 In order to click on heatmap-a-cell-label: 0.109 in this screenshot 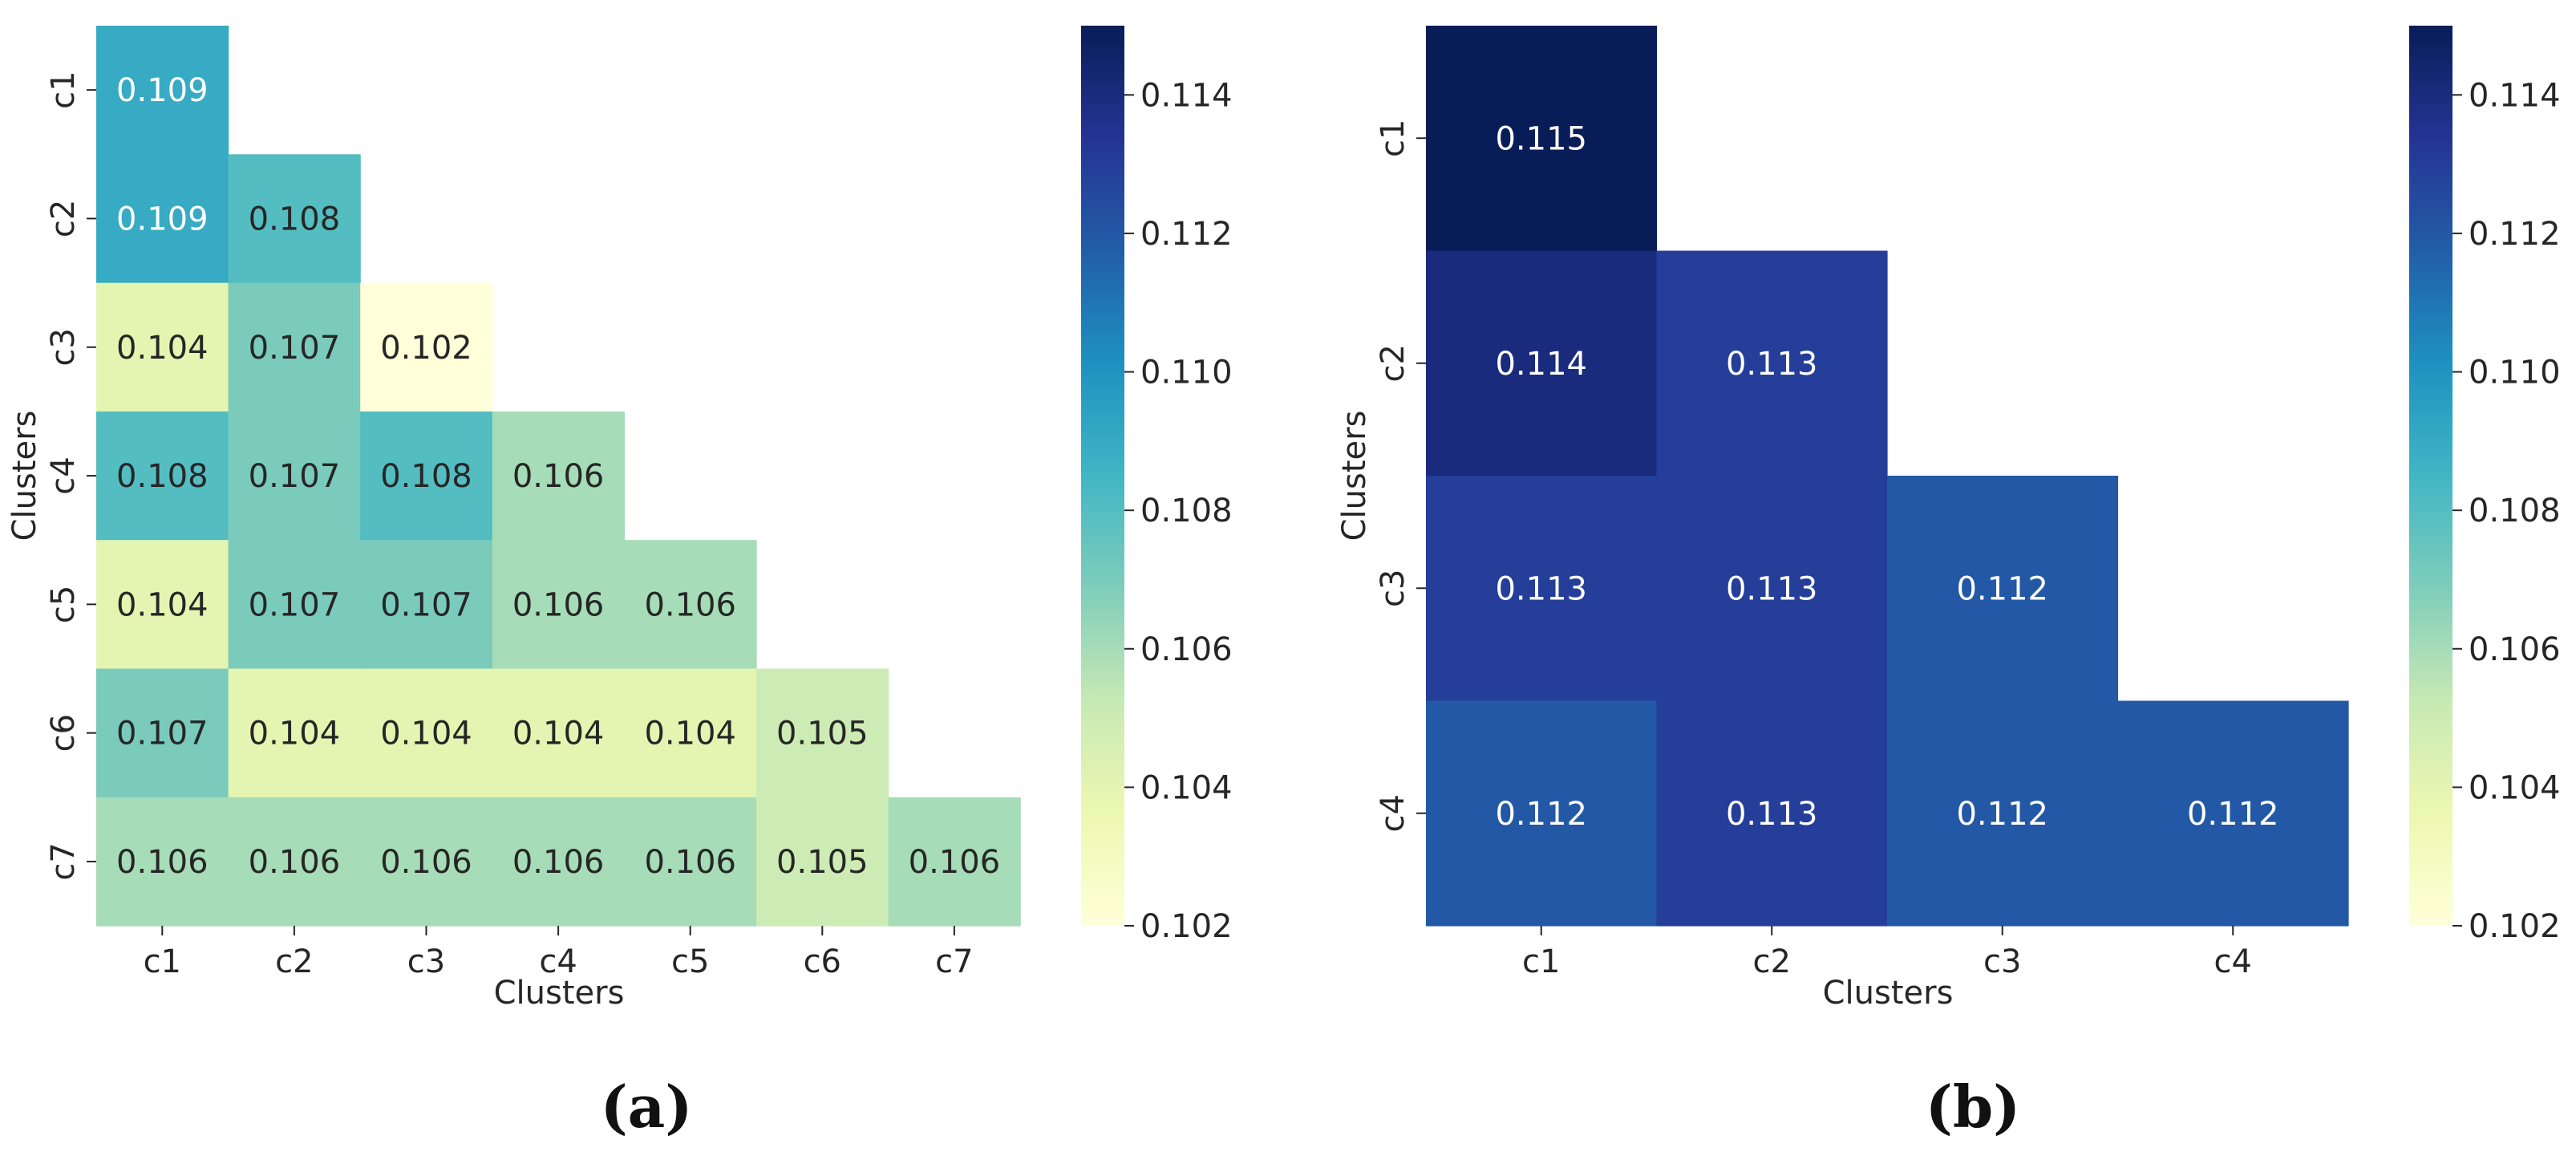, I will do `click(162, 219)`.